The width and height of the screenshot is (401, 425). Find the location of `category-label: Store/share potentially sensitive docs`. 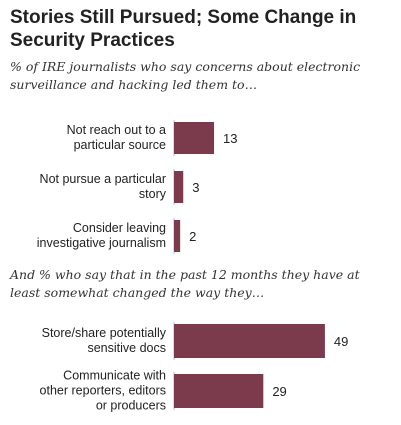

category-label: Store/share potentially sensitive docs is located at coordinates (104, 340).